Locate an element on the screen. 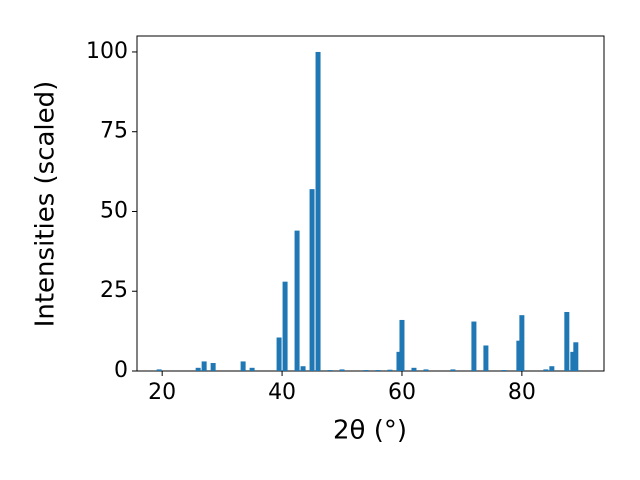 The image size is (640, 480). x-tick-label: 40 is located at coordinates (282, 392).